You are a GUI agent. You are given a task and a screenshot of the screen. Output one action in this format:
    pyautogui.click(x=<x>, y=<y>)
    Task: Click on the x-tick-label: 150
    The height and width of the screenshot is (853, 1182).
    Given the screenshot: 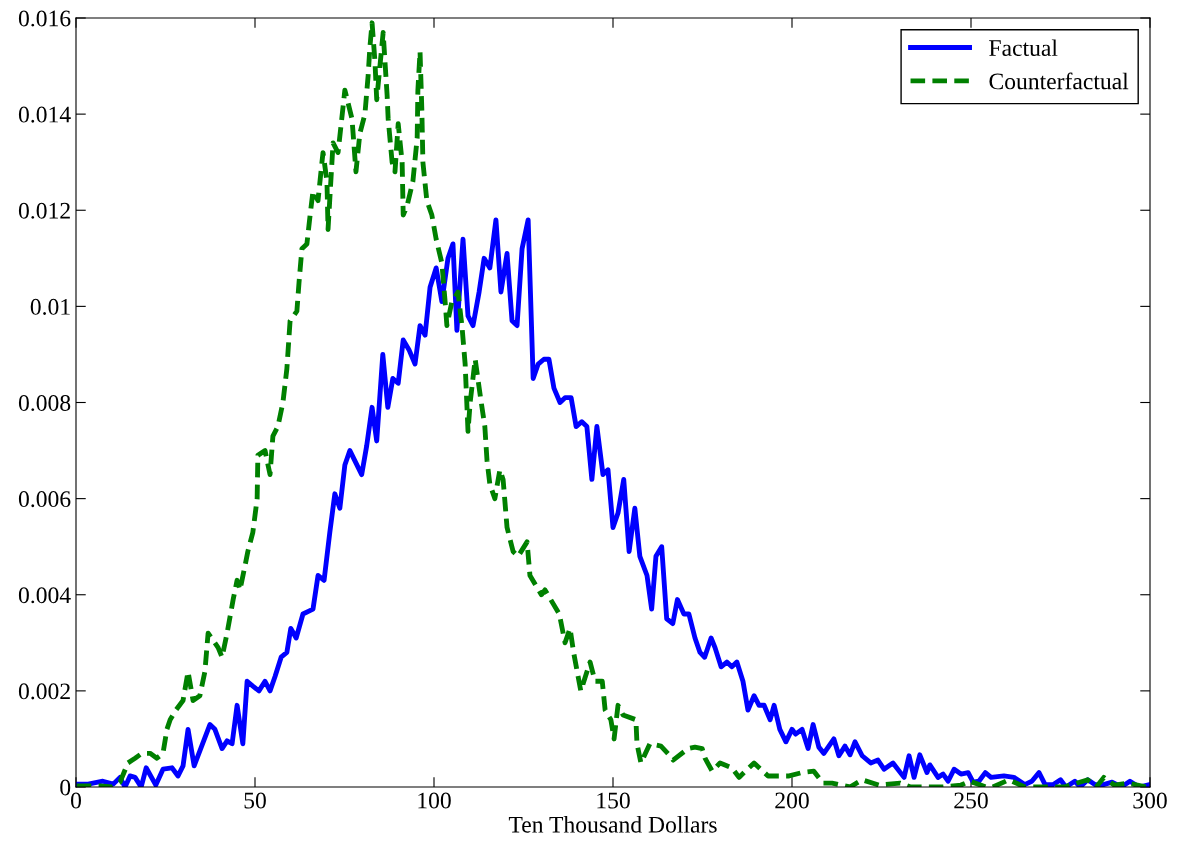 What is the action you would take?
    pyautogui.click(x=613, y=800)
    